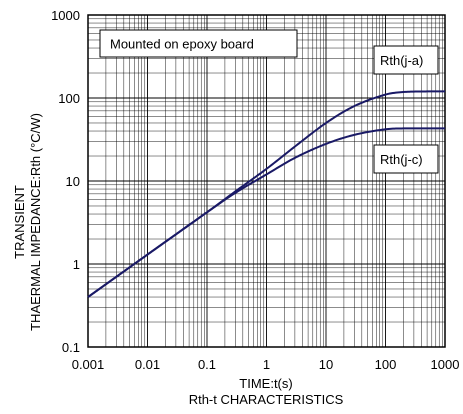 This screenshot has height=414, width=463. I want to click on x-tick-label: 0.01, so click(147, 364).